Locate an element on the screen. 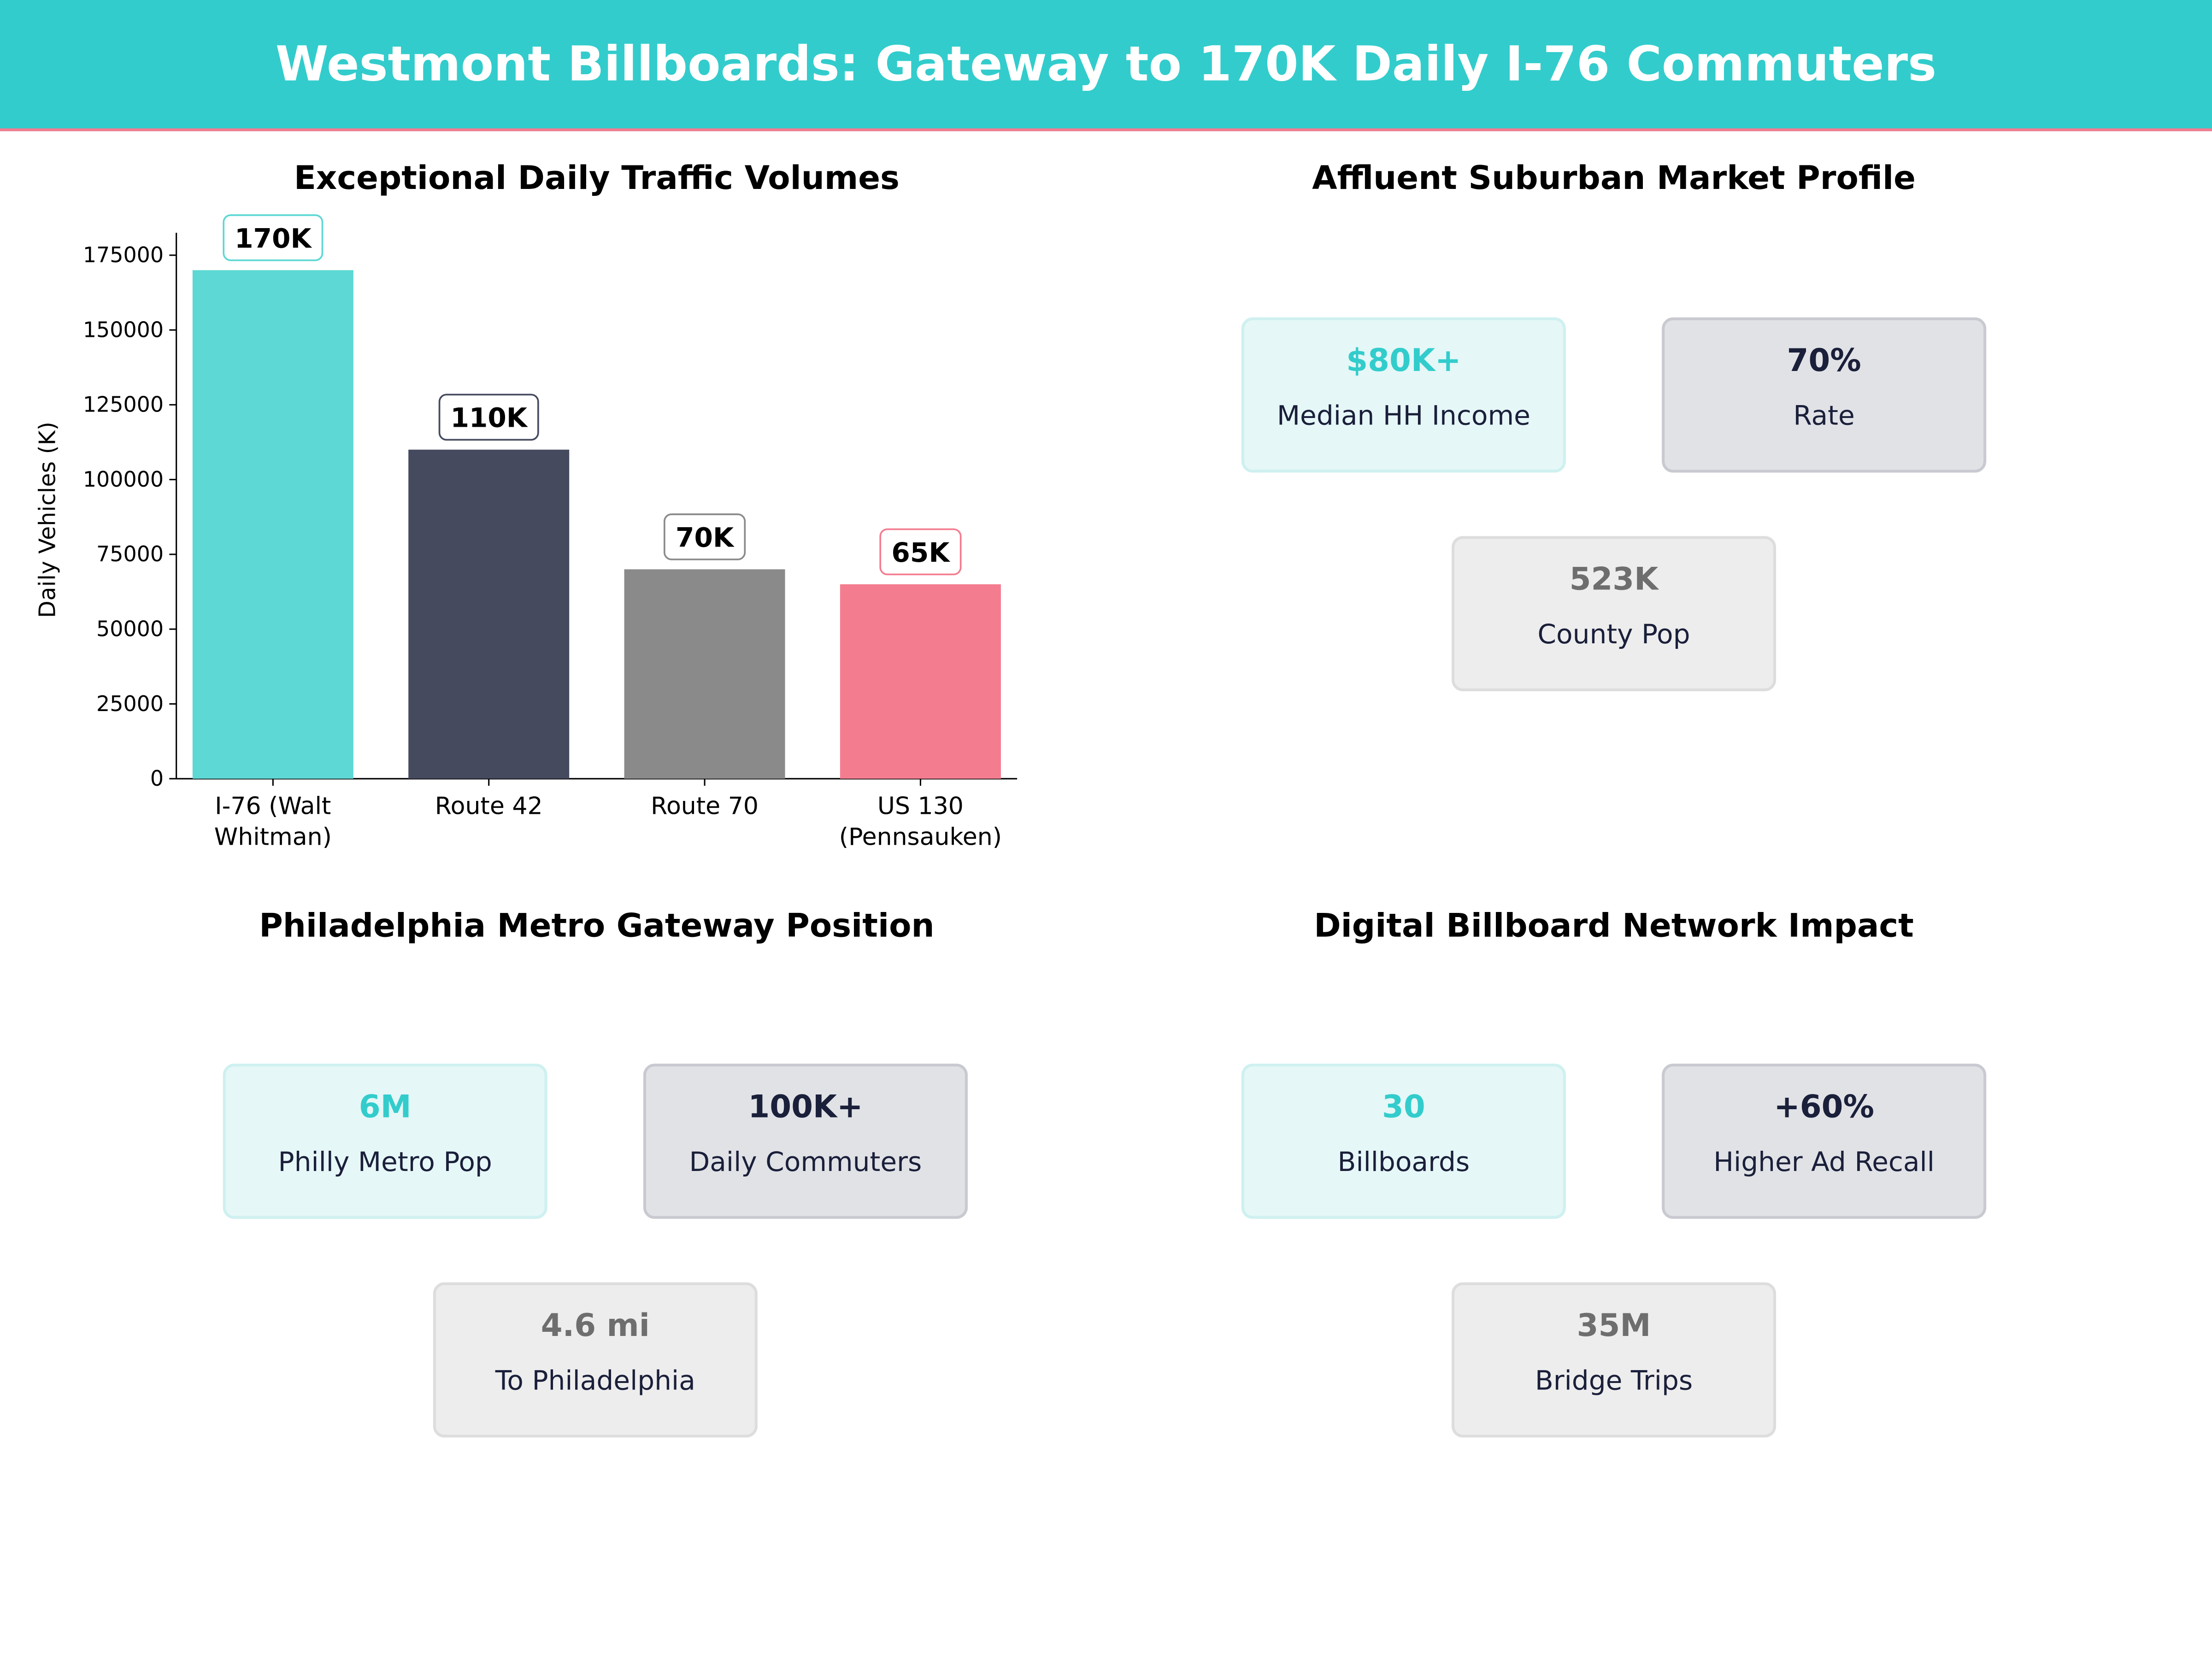 This screenshot has width=2212, height=1659. stat-card-distance: 4.6 mi To Philadelphia is located at coordinates (595, 1360).